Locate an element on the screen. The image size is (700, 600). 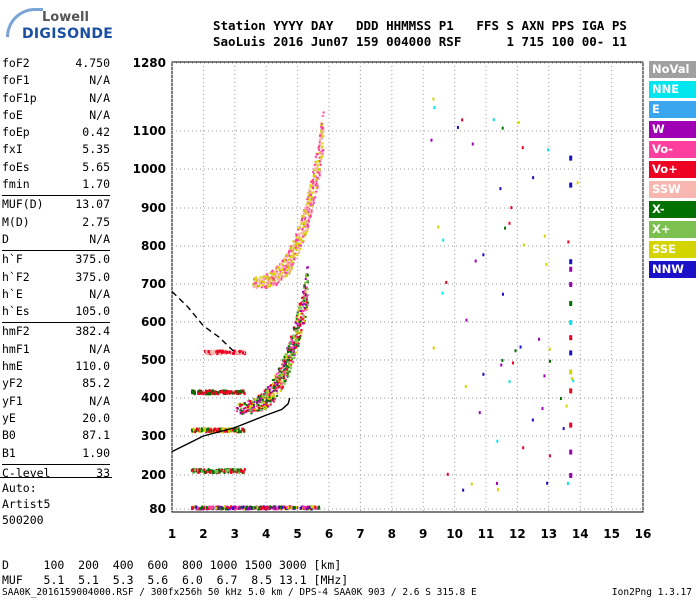
y-tick-label: 400 is located at coordinates (153, 398).